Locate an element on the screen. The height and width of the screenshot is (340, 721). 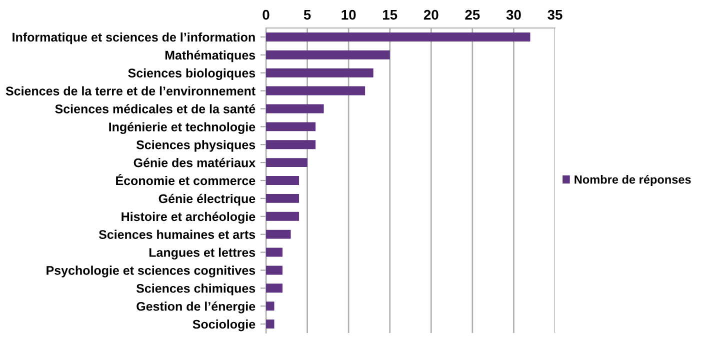
y-tick-label: Sociologie is located at coordinates (224, 326).